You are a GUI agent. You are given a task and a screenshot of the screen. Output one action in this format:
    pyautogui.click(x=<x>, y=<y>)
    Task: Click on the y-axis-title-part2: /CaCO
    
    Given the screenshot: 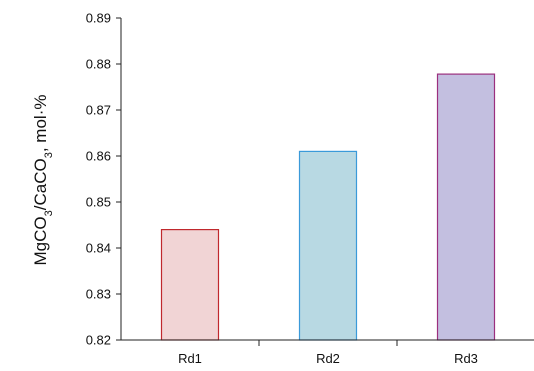 What is the action you would take?
    pyautogui.click(x=40, y=184)
    